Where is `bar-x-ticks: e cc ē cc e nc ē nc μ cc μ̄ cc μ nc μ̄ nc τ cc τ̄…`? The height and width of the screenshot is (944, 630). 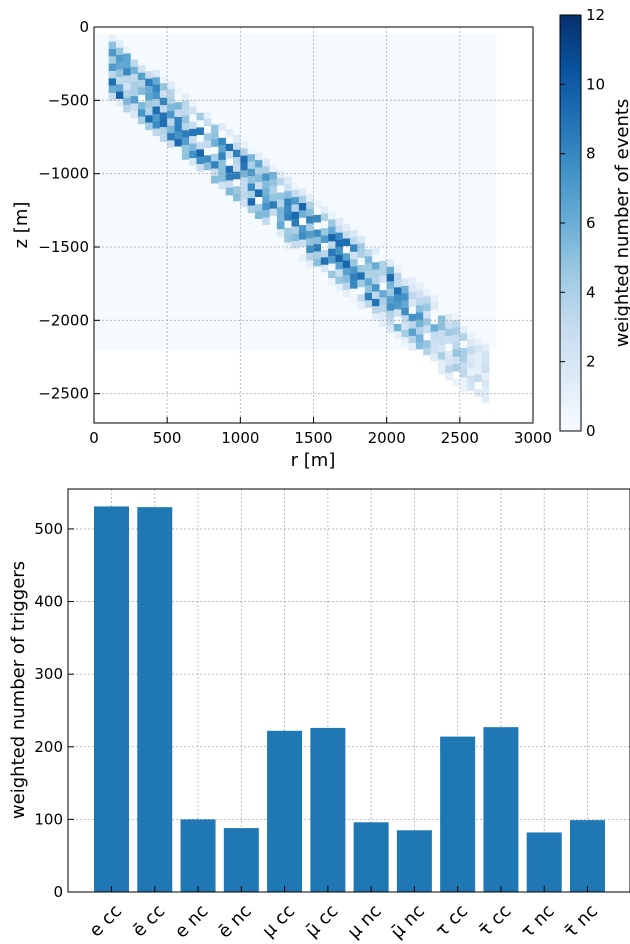 bar-x-ticks: e cc ē cc e nc ē nc μ cc μ̄ cc μ nc μ̄ nc τ cc τ̄… is located at coordinates (343, 914).